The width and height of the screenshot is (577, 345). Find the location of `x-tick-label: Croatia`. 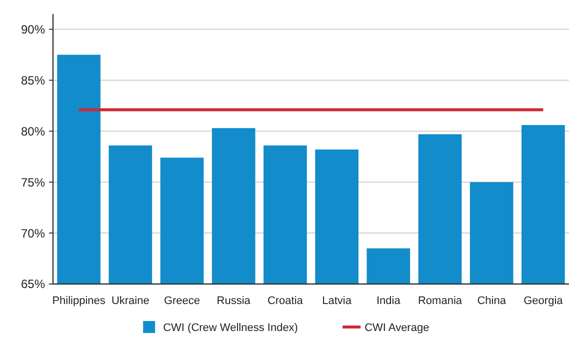

x-tick-label: Croatia is located at coordinates (285, 301).